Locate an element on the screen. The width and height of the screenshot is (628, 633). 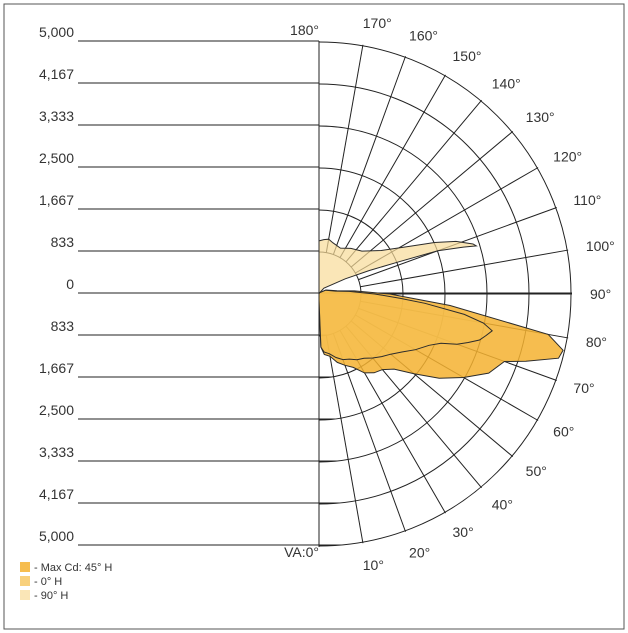
angle-label: VA:0° is located at coordinates (301, 552).